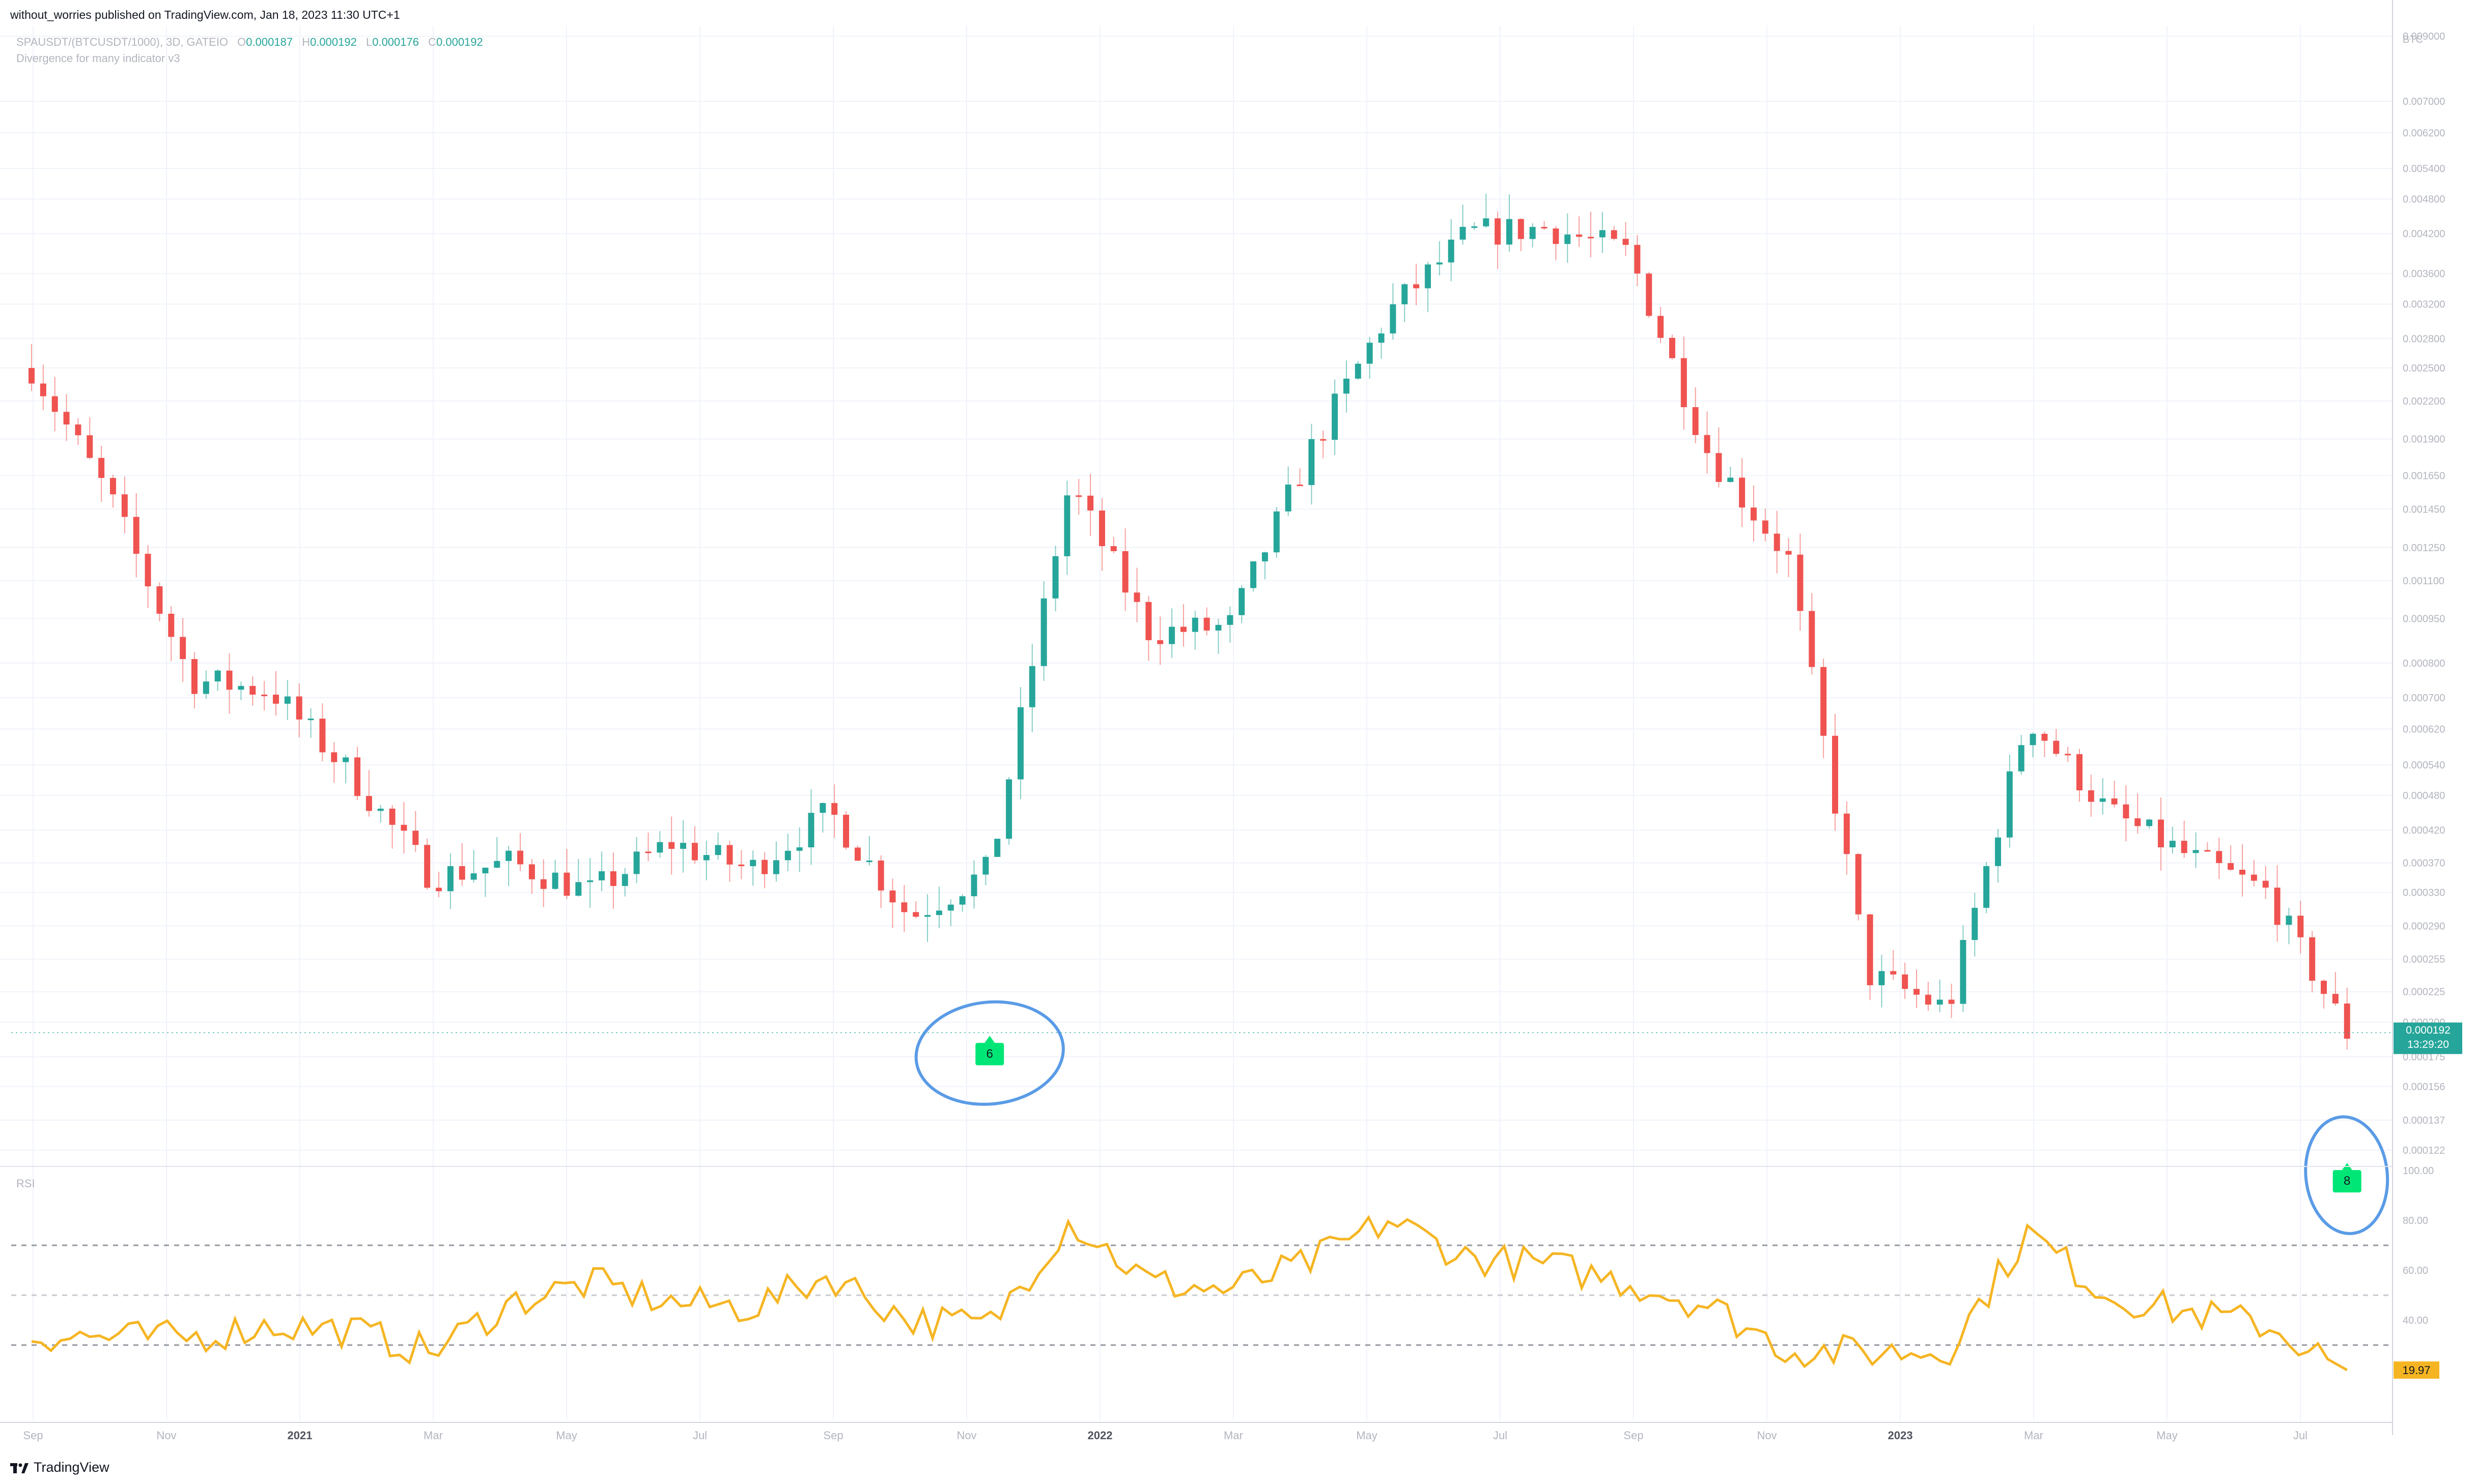 This screenshot has width=2476, height=1484. What do you see at coordinates (2424, 831) in the screenshot?
I see `y-tick-label: 0.000420` at bounding box center [2424, 831].